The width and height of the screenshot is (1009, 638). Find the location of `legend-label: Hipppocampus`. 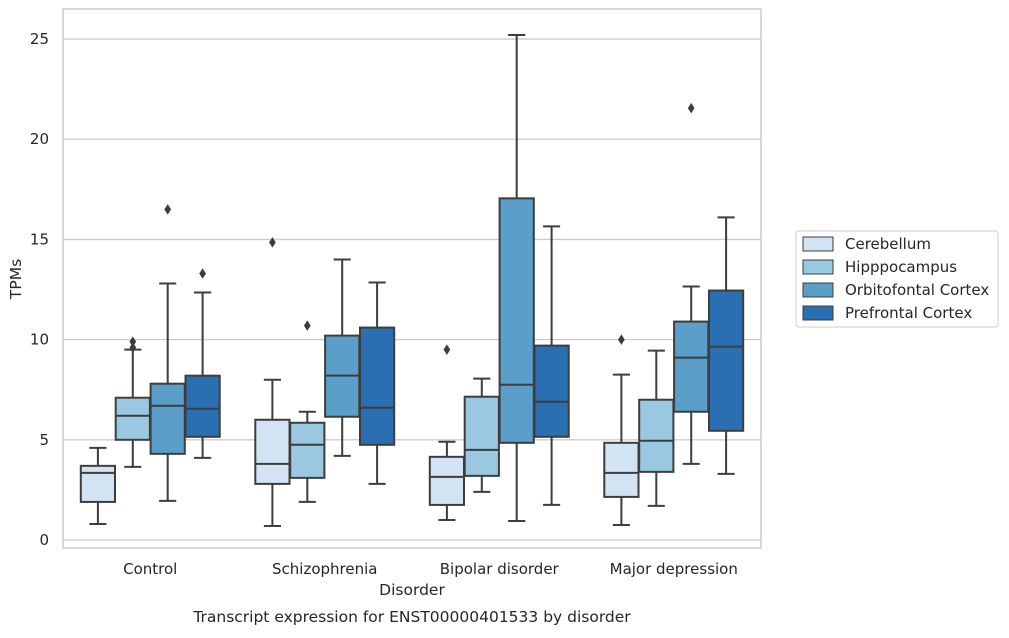

legend-label: Hipppocampus is located at coordinates (901, 267).